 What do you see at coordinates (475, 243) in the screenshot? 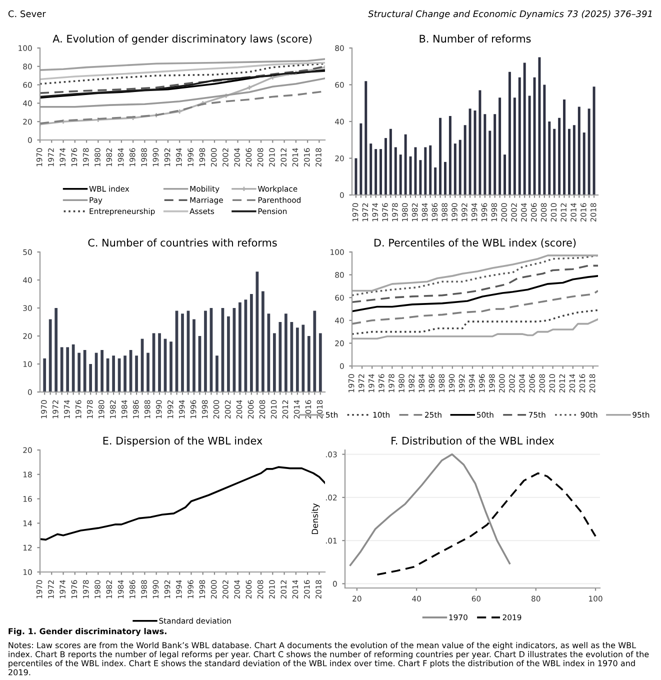
I see `chart-title: D. Percentiles of the WBL index (score)` at bounding box center [475, 243].